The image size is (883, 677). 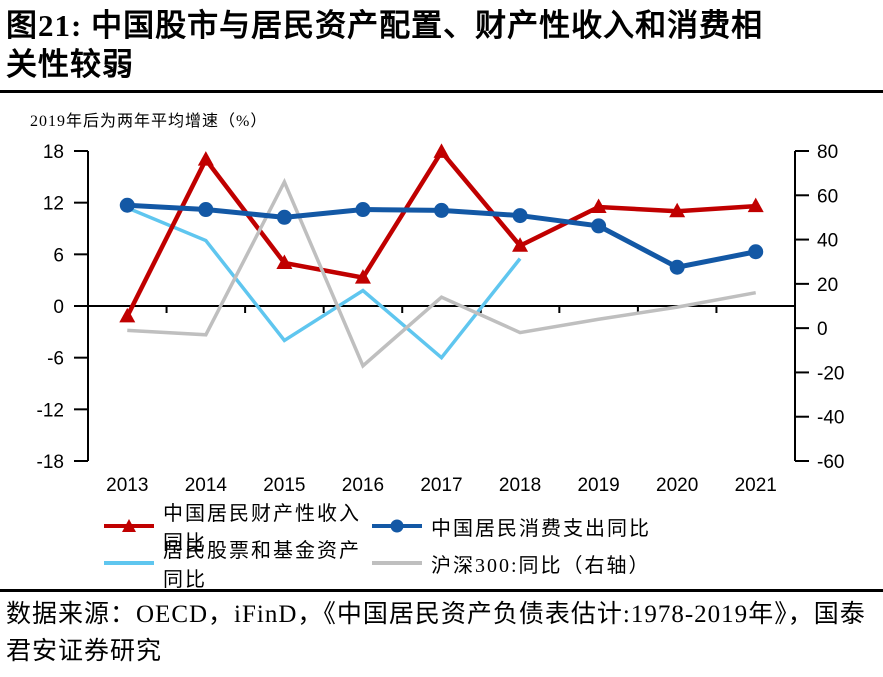 What do you see at coordinates (436, 633) in the screenshot?
I see `data-source-line-2: 年》，国泰君安证券研究` at bounding box center [436, 633].